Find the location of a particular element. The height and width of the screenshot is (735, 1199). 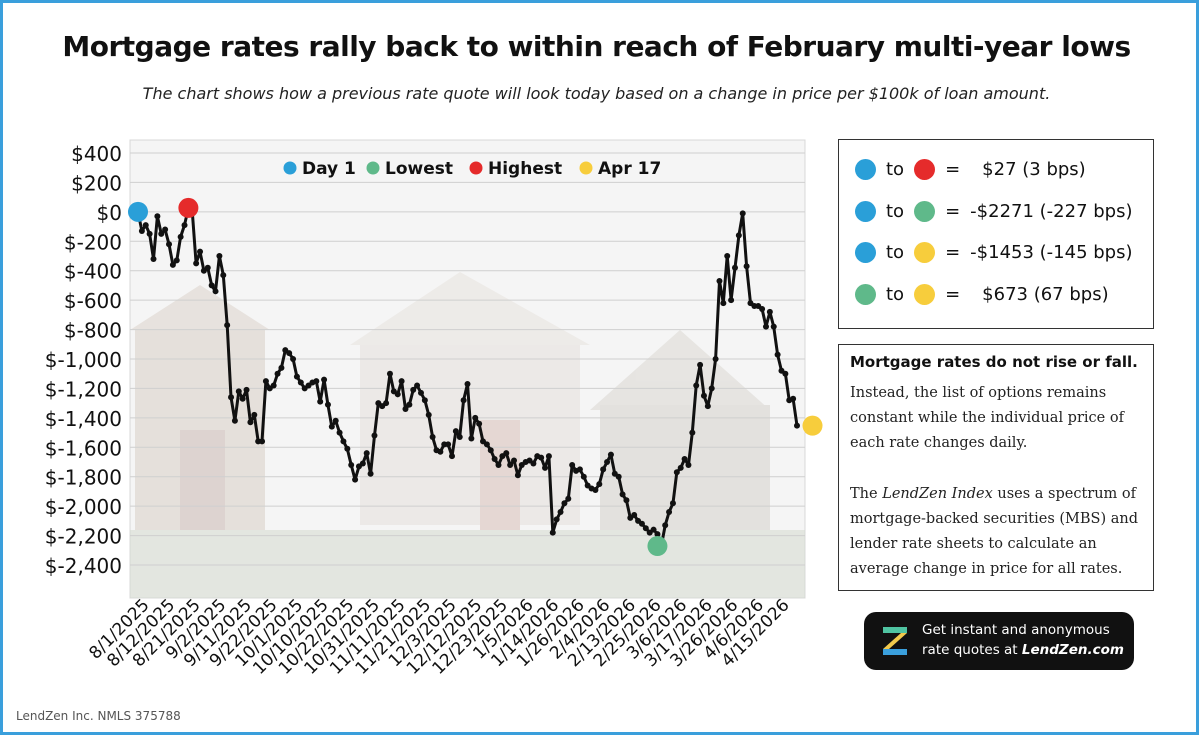

highest-dot-icon is located at coordinates (925, 169).